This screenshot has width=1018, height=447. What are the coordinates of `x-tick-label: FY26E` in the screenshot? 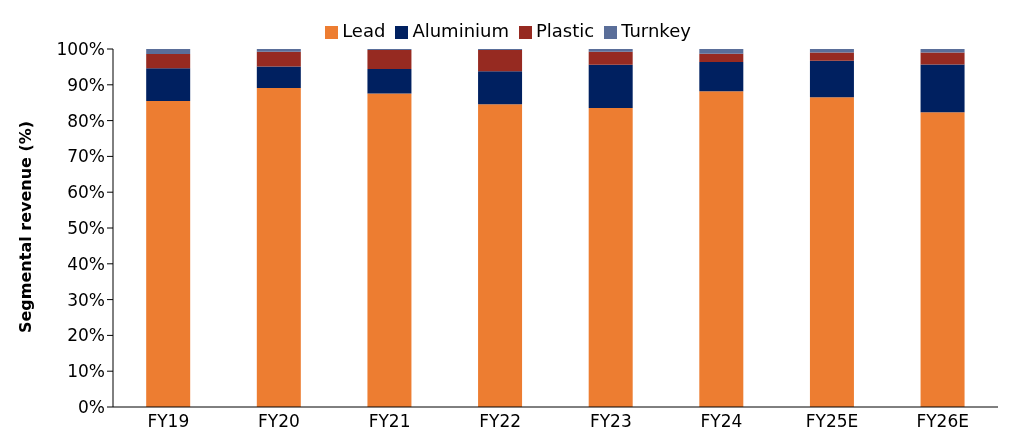 It's located at (942, 421).